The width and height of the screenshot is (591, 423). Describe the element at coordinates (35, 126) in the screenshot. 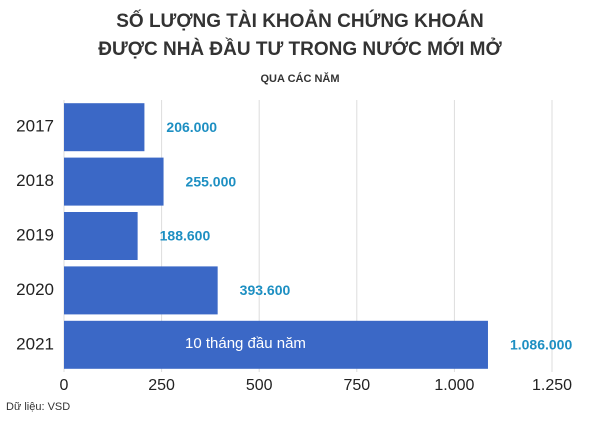

I see `y-tick-label: 2017` at that location.